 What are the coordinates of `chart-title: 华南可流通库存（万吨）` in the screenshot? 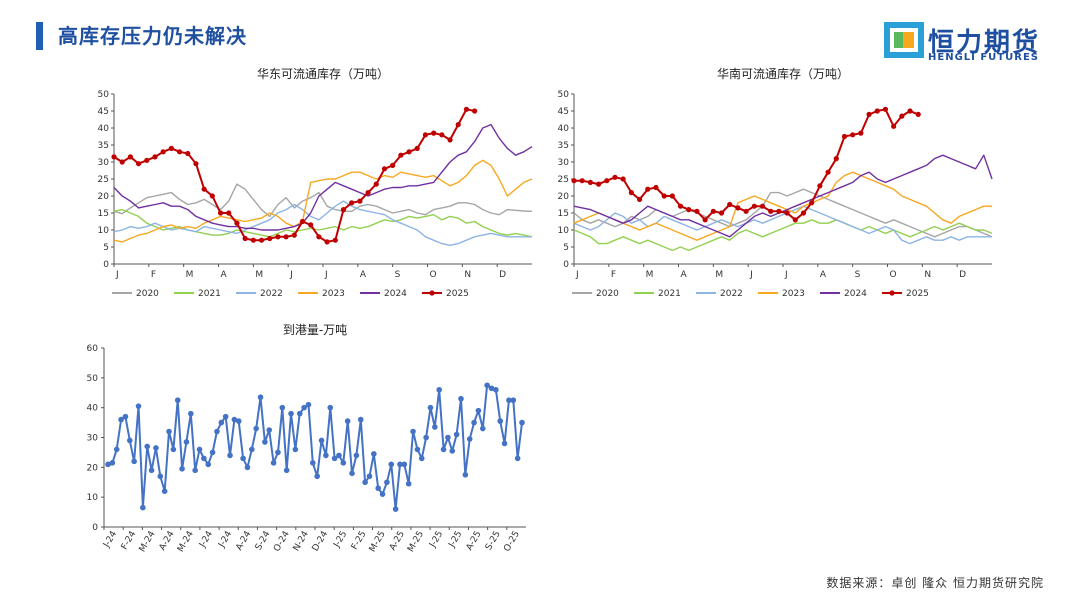 It's located at (783, 73).